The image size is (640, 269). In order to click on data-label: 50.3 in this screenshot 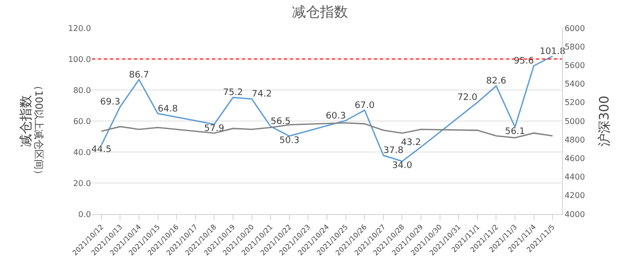, I will do `click(289, 141)`.